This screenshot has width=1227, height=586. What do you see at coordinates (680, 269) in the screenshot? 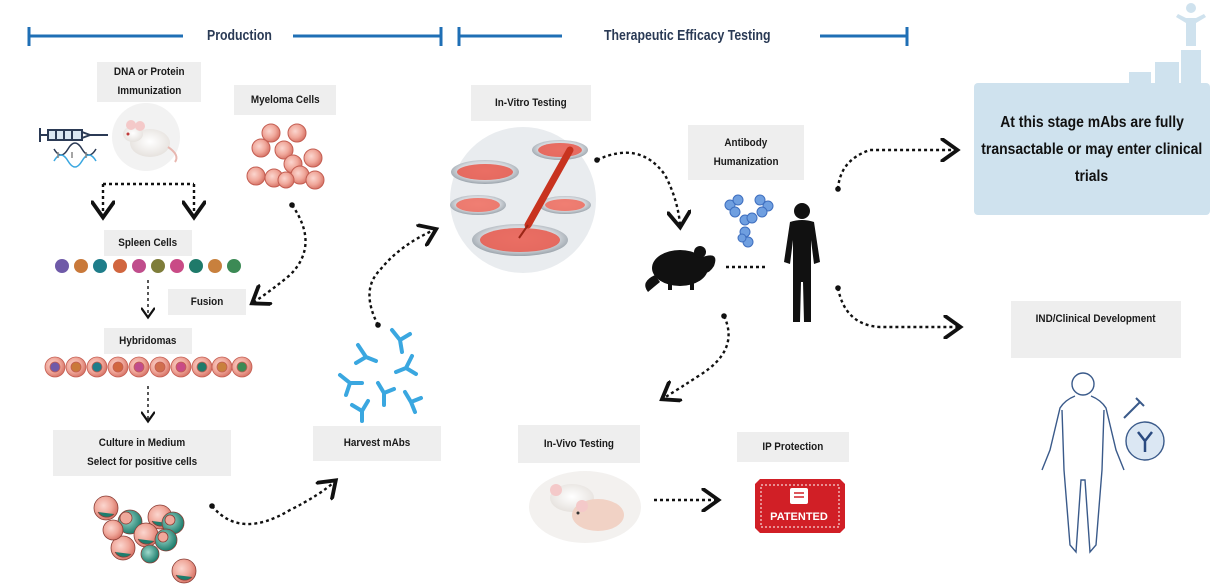
I see `rat-silhouette-icon` at bounding box center [680, 269].